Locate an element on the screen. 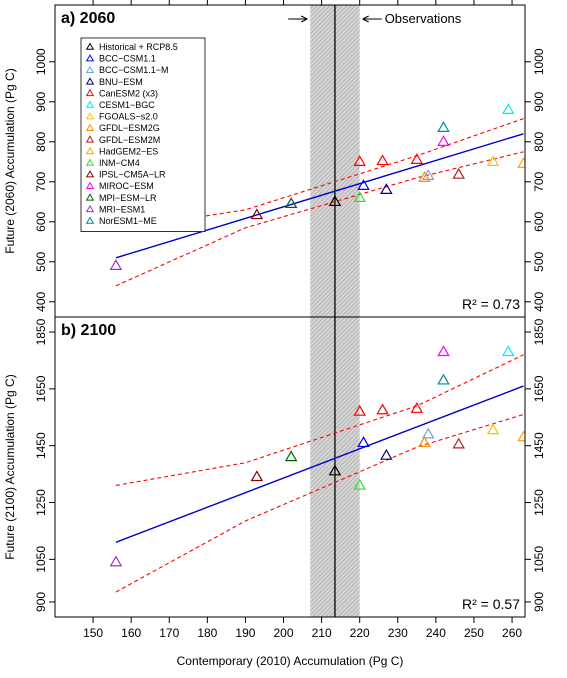  legend-label: HadGEM2−ES is located at coordinates (128, 151).